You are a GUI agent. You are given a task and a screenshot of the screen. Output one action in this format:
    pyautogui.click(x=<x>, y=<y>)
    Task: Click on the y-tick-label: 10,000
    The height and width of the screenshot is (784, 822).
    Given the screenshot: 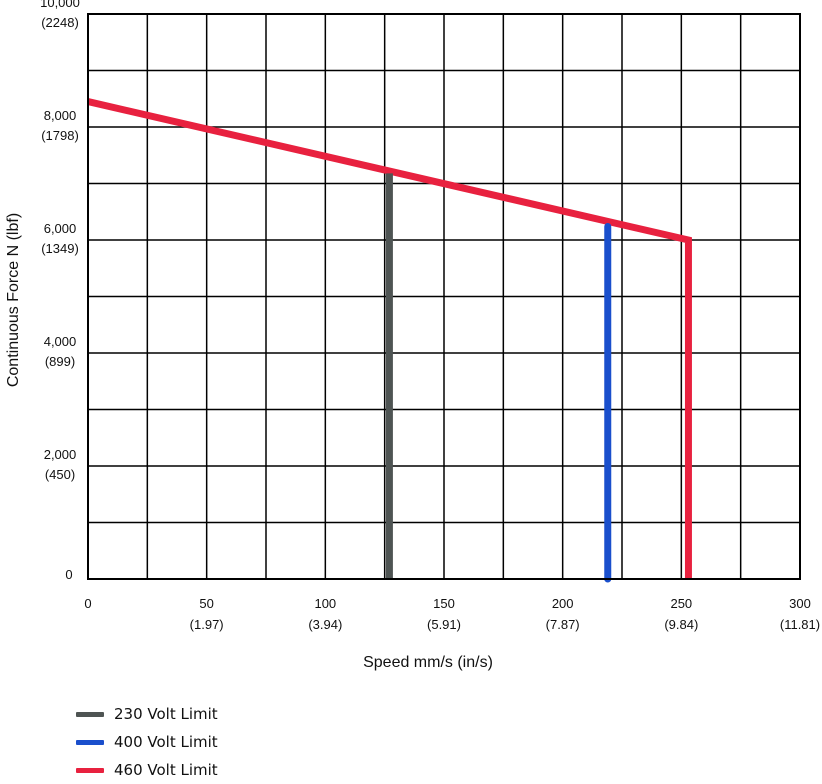 What is the action you would take?
    pyautogui.click(x=60, y=5)
    